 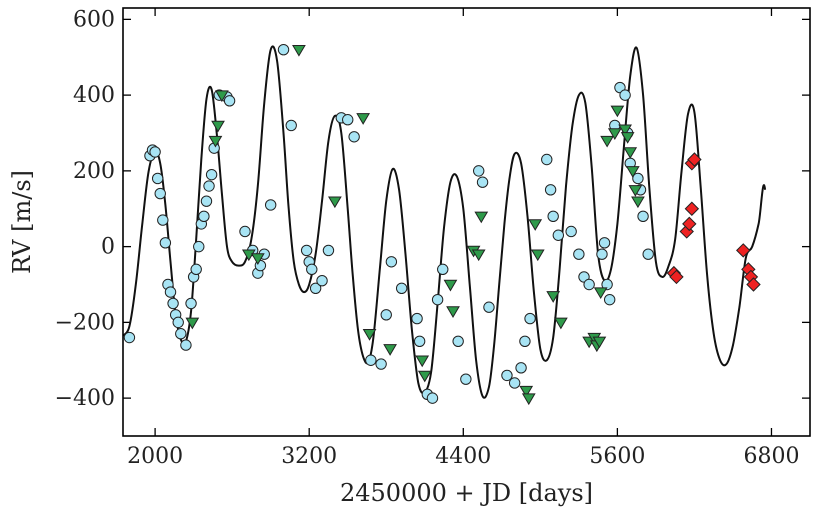 I want to click on y-tick-label: 600, so click(x=94, y=19).